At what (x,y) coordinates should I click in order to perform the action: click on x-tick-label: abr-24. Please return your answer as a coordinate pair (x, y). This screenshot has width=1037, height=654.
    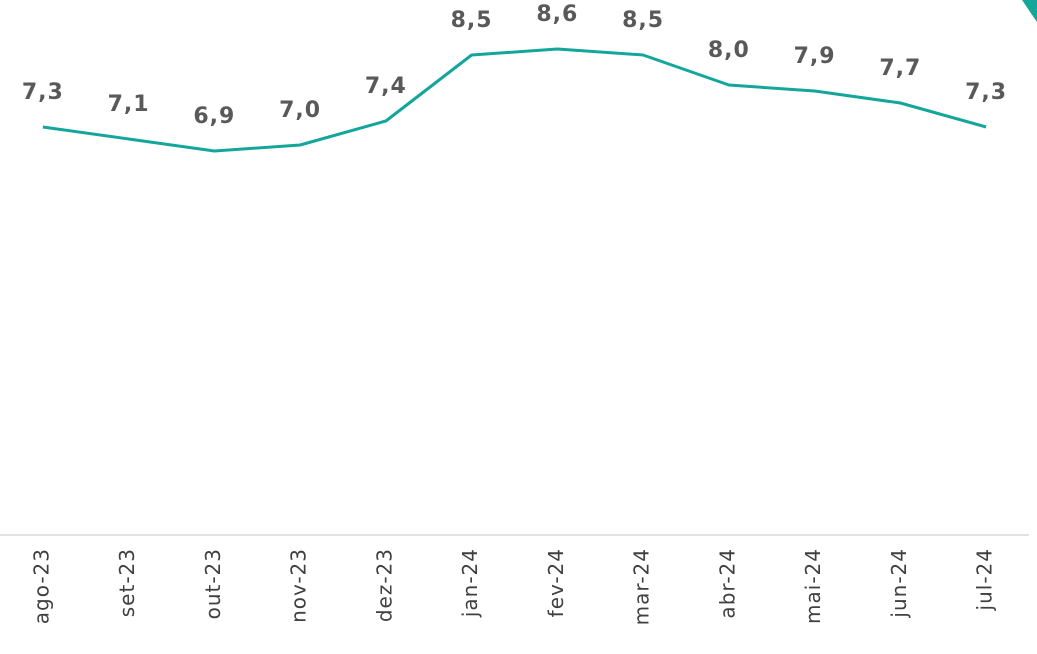
    Looking at the image, I should click on (727, 583).